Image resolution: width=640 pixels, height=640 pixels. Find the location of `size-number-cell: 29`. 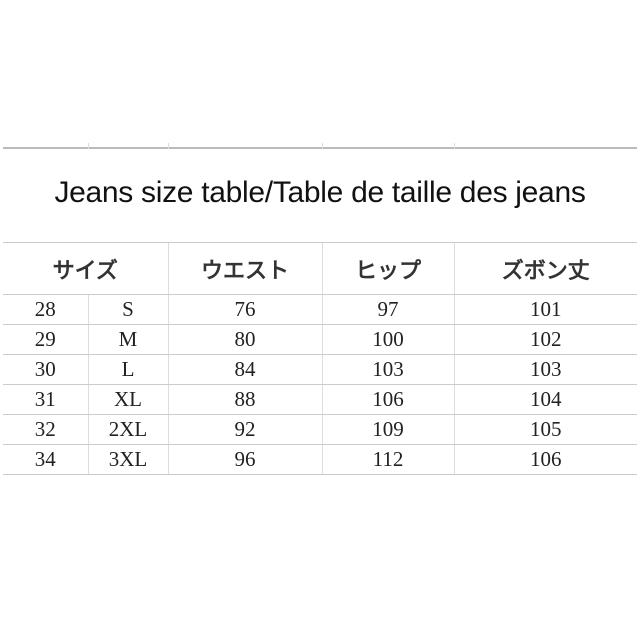

size-number-cell: 29 is located at coordinates (45, 339).